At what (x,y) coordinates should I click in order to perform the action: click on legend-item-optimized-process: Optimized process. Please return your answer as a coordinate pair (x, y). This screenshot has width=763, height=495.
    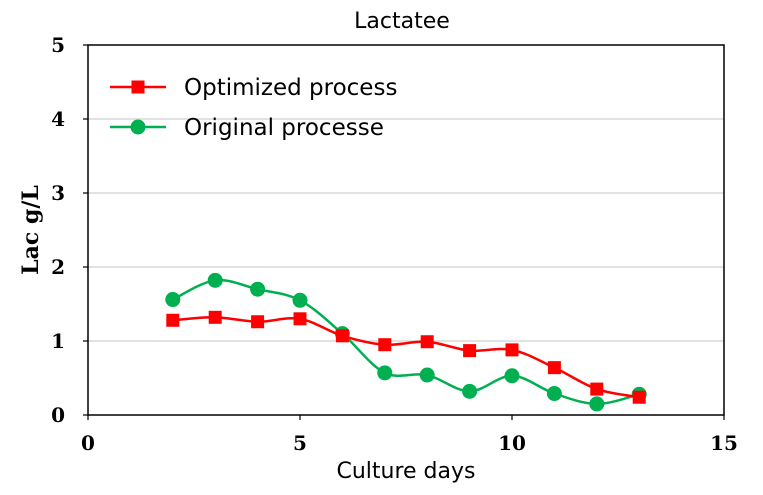
    Looking at the image, I should click on (253, 88).